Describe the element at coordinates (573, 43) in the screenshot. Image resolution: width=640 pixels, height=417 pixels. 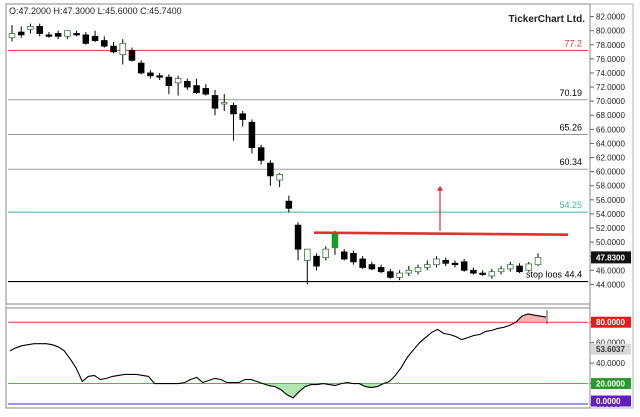
I see `level-label: 77.2` at that location.